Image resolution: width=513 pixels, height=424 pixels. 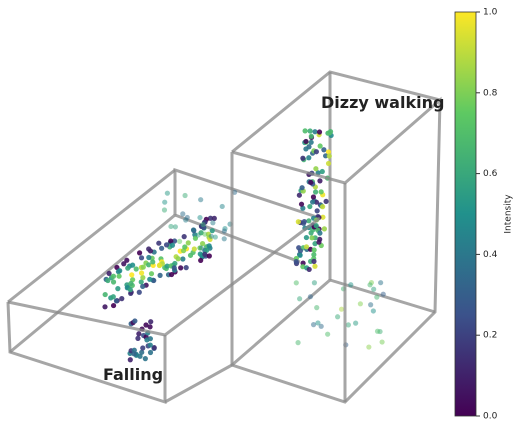 I want to click on colorbar-tick-label: 0.6, so click(x=490, y=174).